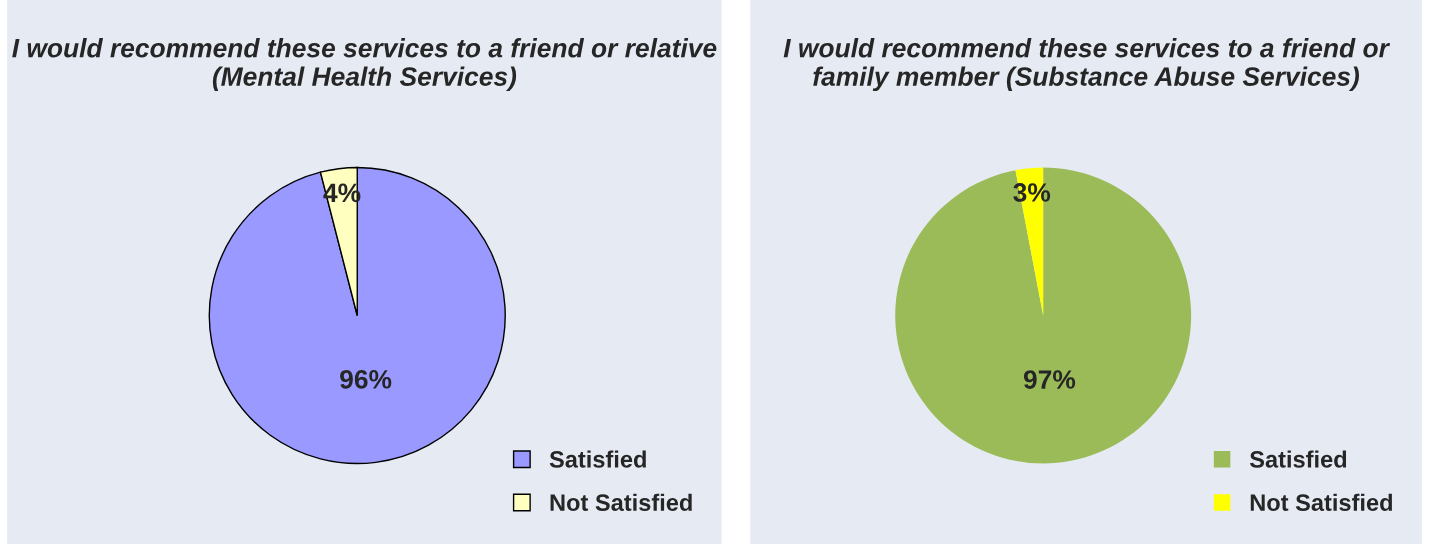 Image resolution: width=1429 pixels, height=544 pixels. Describe the element at coordinates (1087, 65) in the screenshot. I see `chart-title: I would recommend these services to a friend or family member (Substance Abuse Services)` at that location.